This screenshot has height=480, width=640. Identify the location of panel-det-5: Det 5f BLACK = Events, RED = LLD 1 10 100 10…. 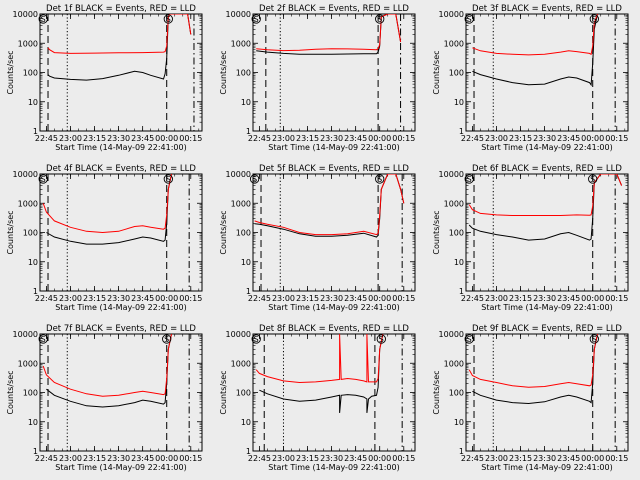
(317, 238).